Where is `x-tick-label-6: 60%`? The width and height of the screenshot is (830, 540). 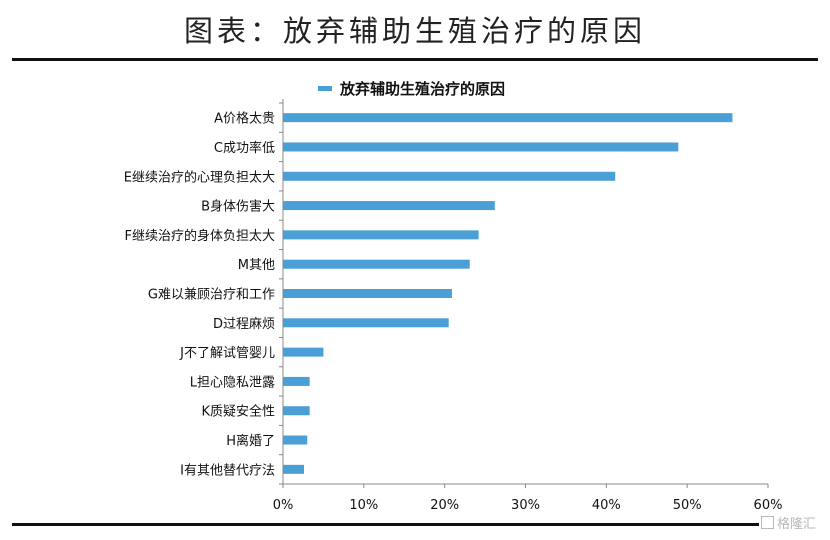
x-tick-label-6: 60% is located at coordinates (768, 505).